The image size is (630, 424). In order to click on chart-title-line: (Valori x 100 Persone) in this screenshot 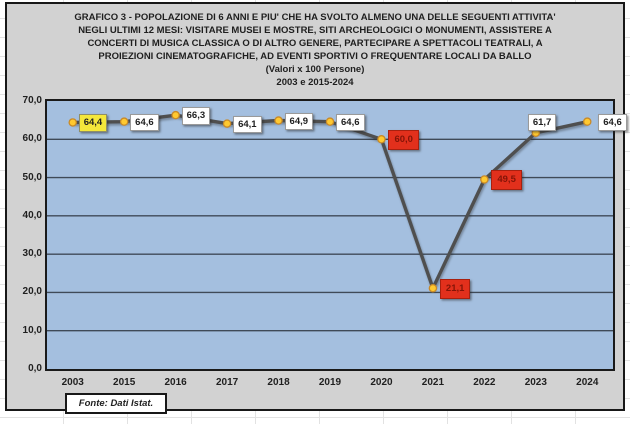, I will do `click(315, 69)`.